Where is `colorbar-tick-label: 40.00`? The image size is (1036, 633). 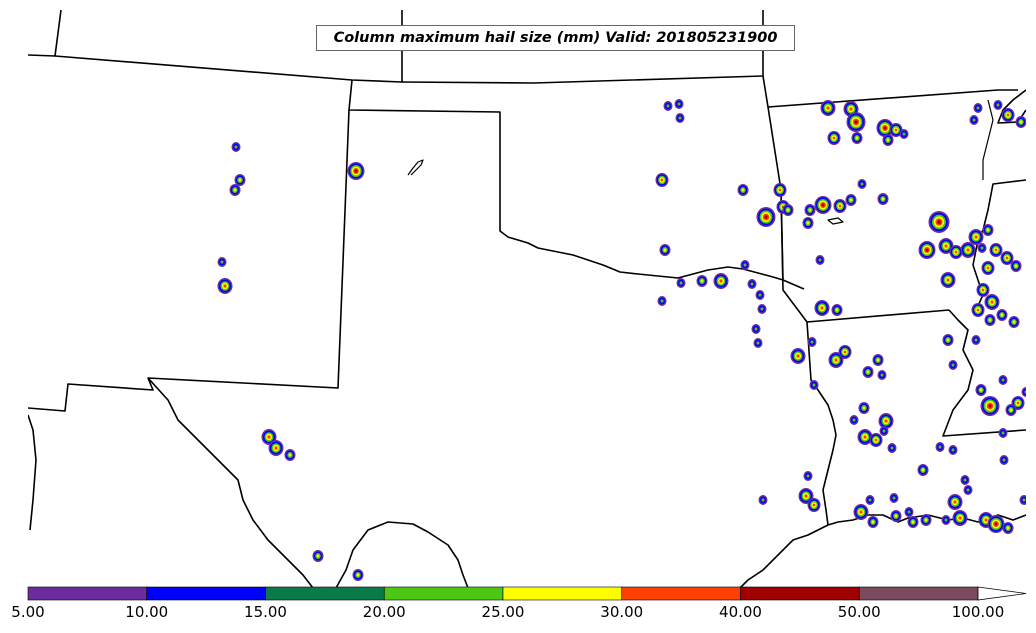 colorbar-tick-label: 40.00 is located at coordinates (740, 612).